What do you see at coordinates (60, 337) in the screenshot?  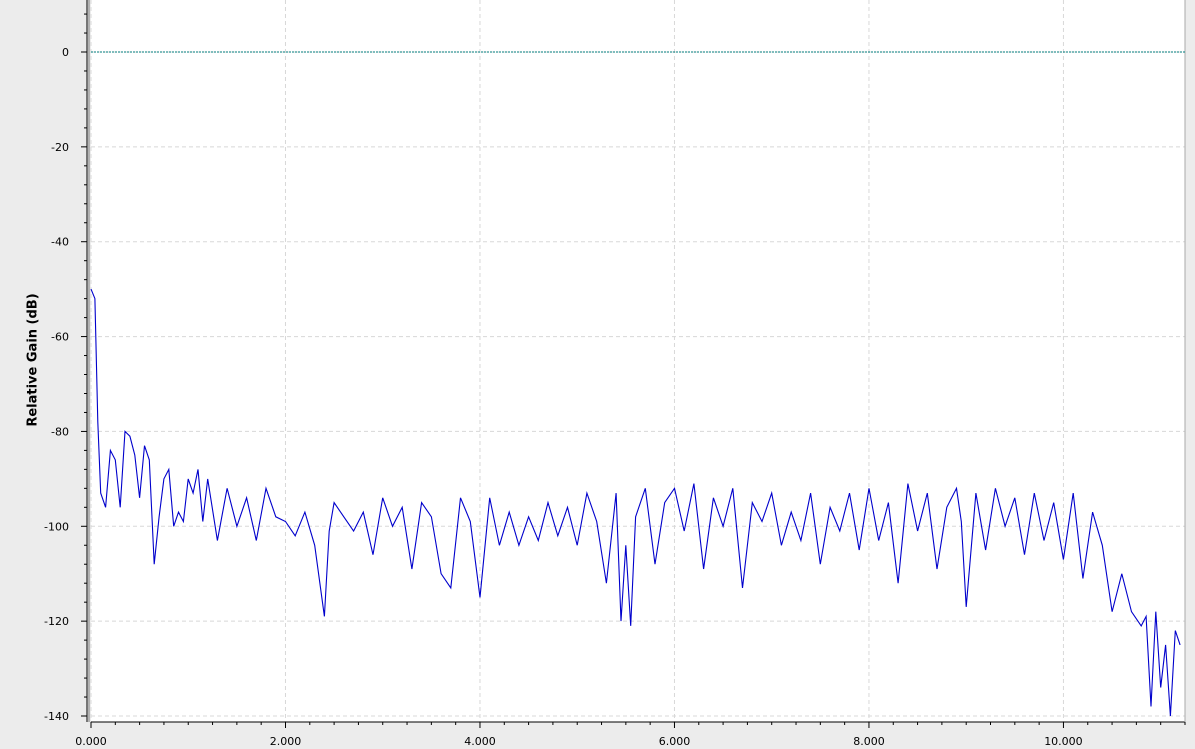 I see `y-tick-label: -60` at bounding box center [60, 337].